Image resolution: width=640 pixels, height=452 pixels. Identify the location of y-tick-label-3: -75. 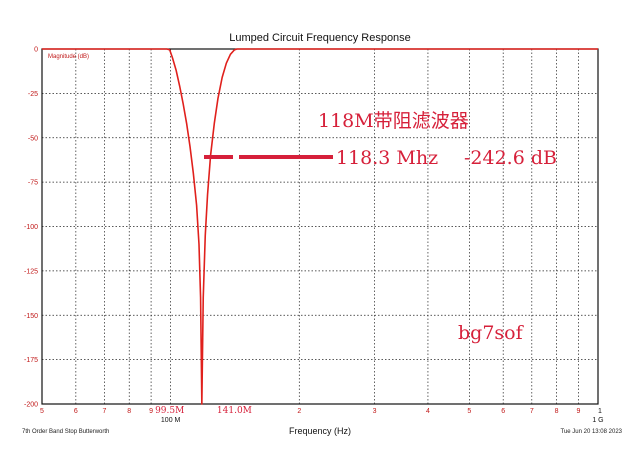
(33, 183).